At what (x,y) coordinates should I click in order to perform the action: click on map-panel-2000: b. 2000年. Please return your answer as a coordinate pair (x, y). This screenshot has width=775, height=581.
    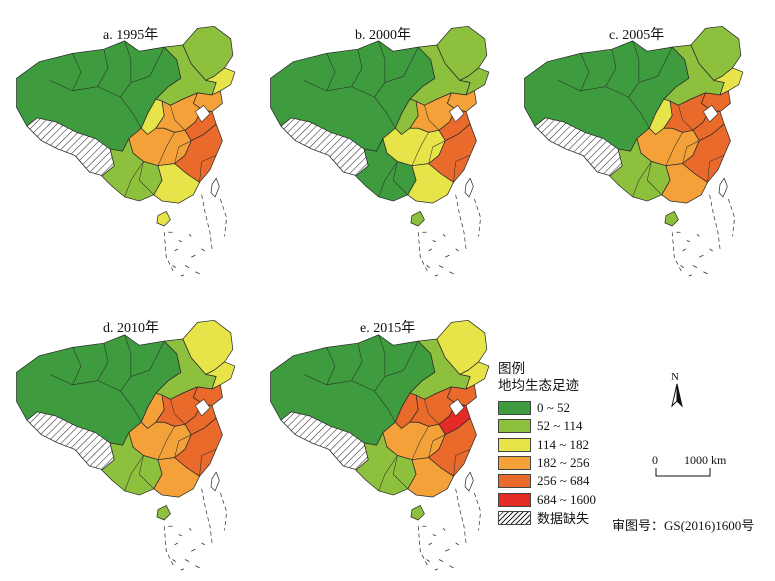
    Looking at the image, I should click on (387, 148).